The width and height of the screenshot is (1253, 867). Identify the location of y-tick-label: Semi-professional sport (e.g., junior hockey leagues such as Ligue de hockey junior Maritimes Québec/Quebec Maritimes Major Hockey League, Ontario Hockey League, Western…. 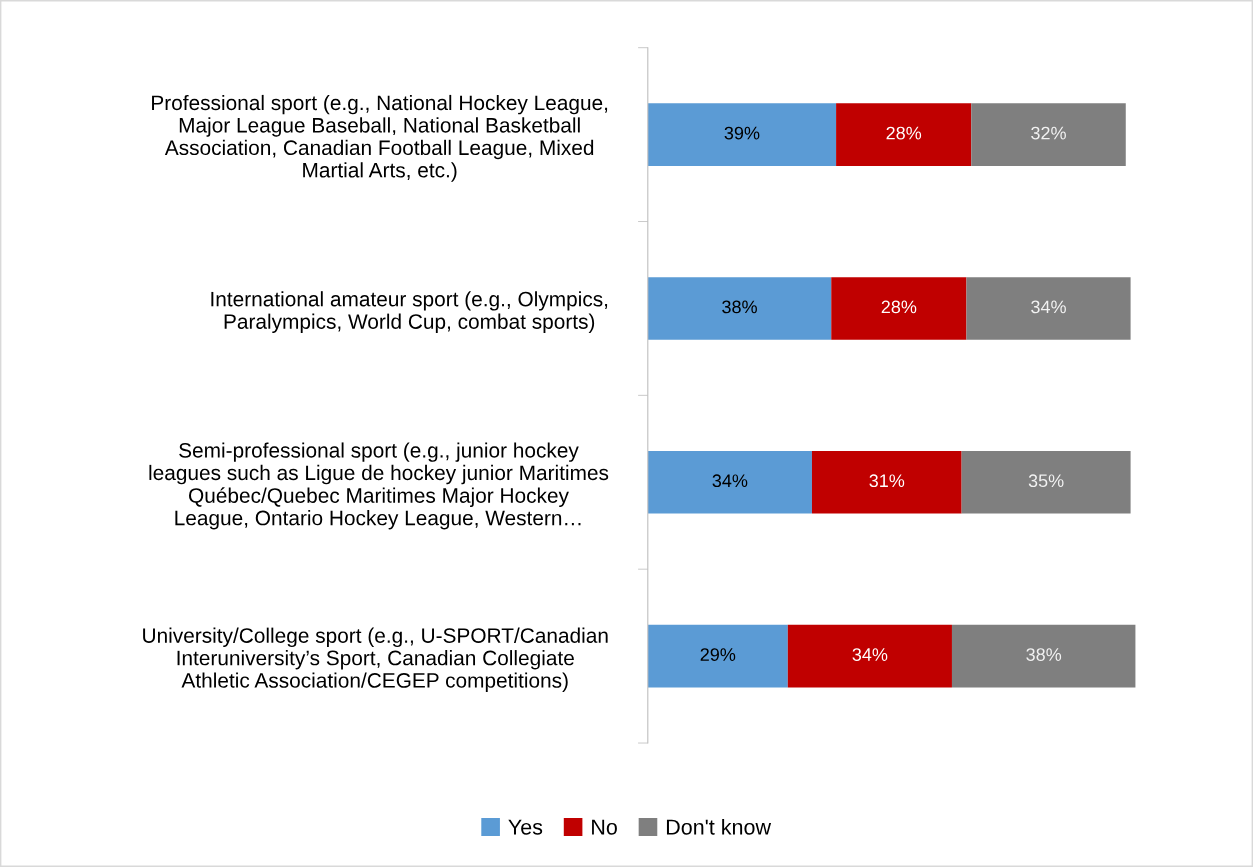
(379, 486).